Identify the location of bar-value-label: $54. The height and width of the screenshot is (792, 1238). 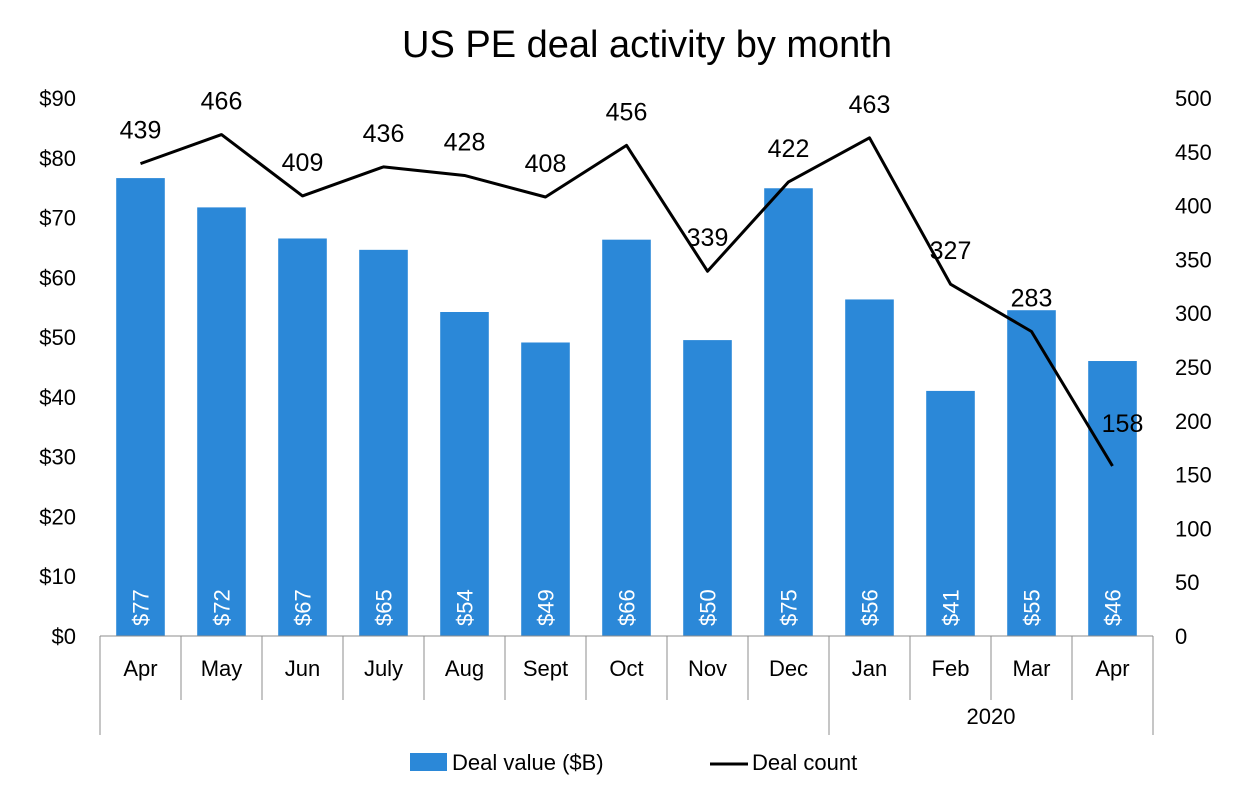
(465, 607).